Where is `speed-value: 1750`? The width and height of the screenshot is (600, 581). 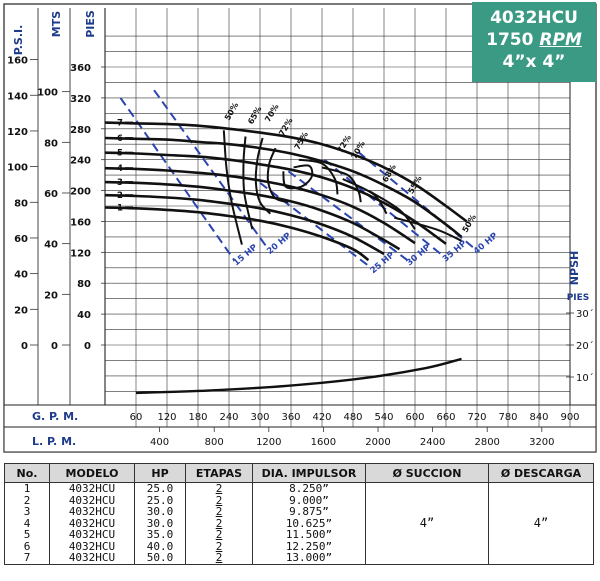 speed-value: 1750 is located at coordinates (510, 40).